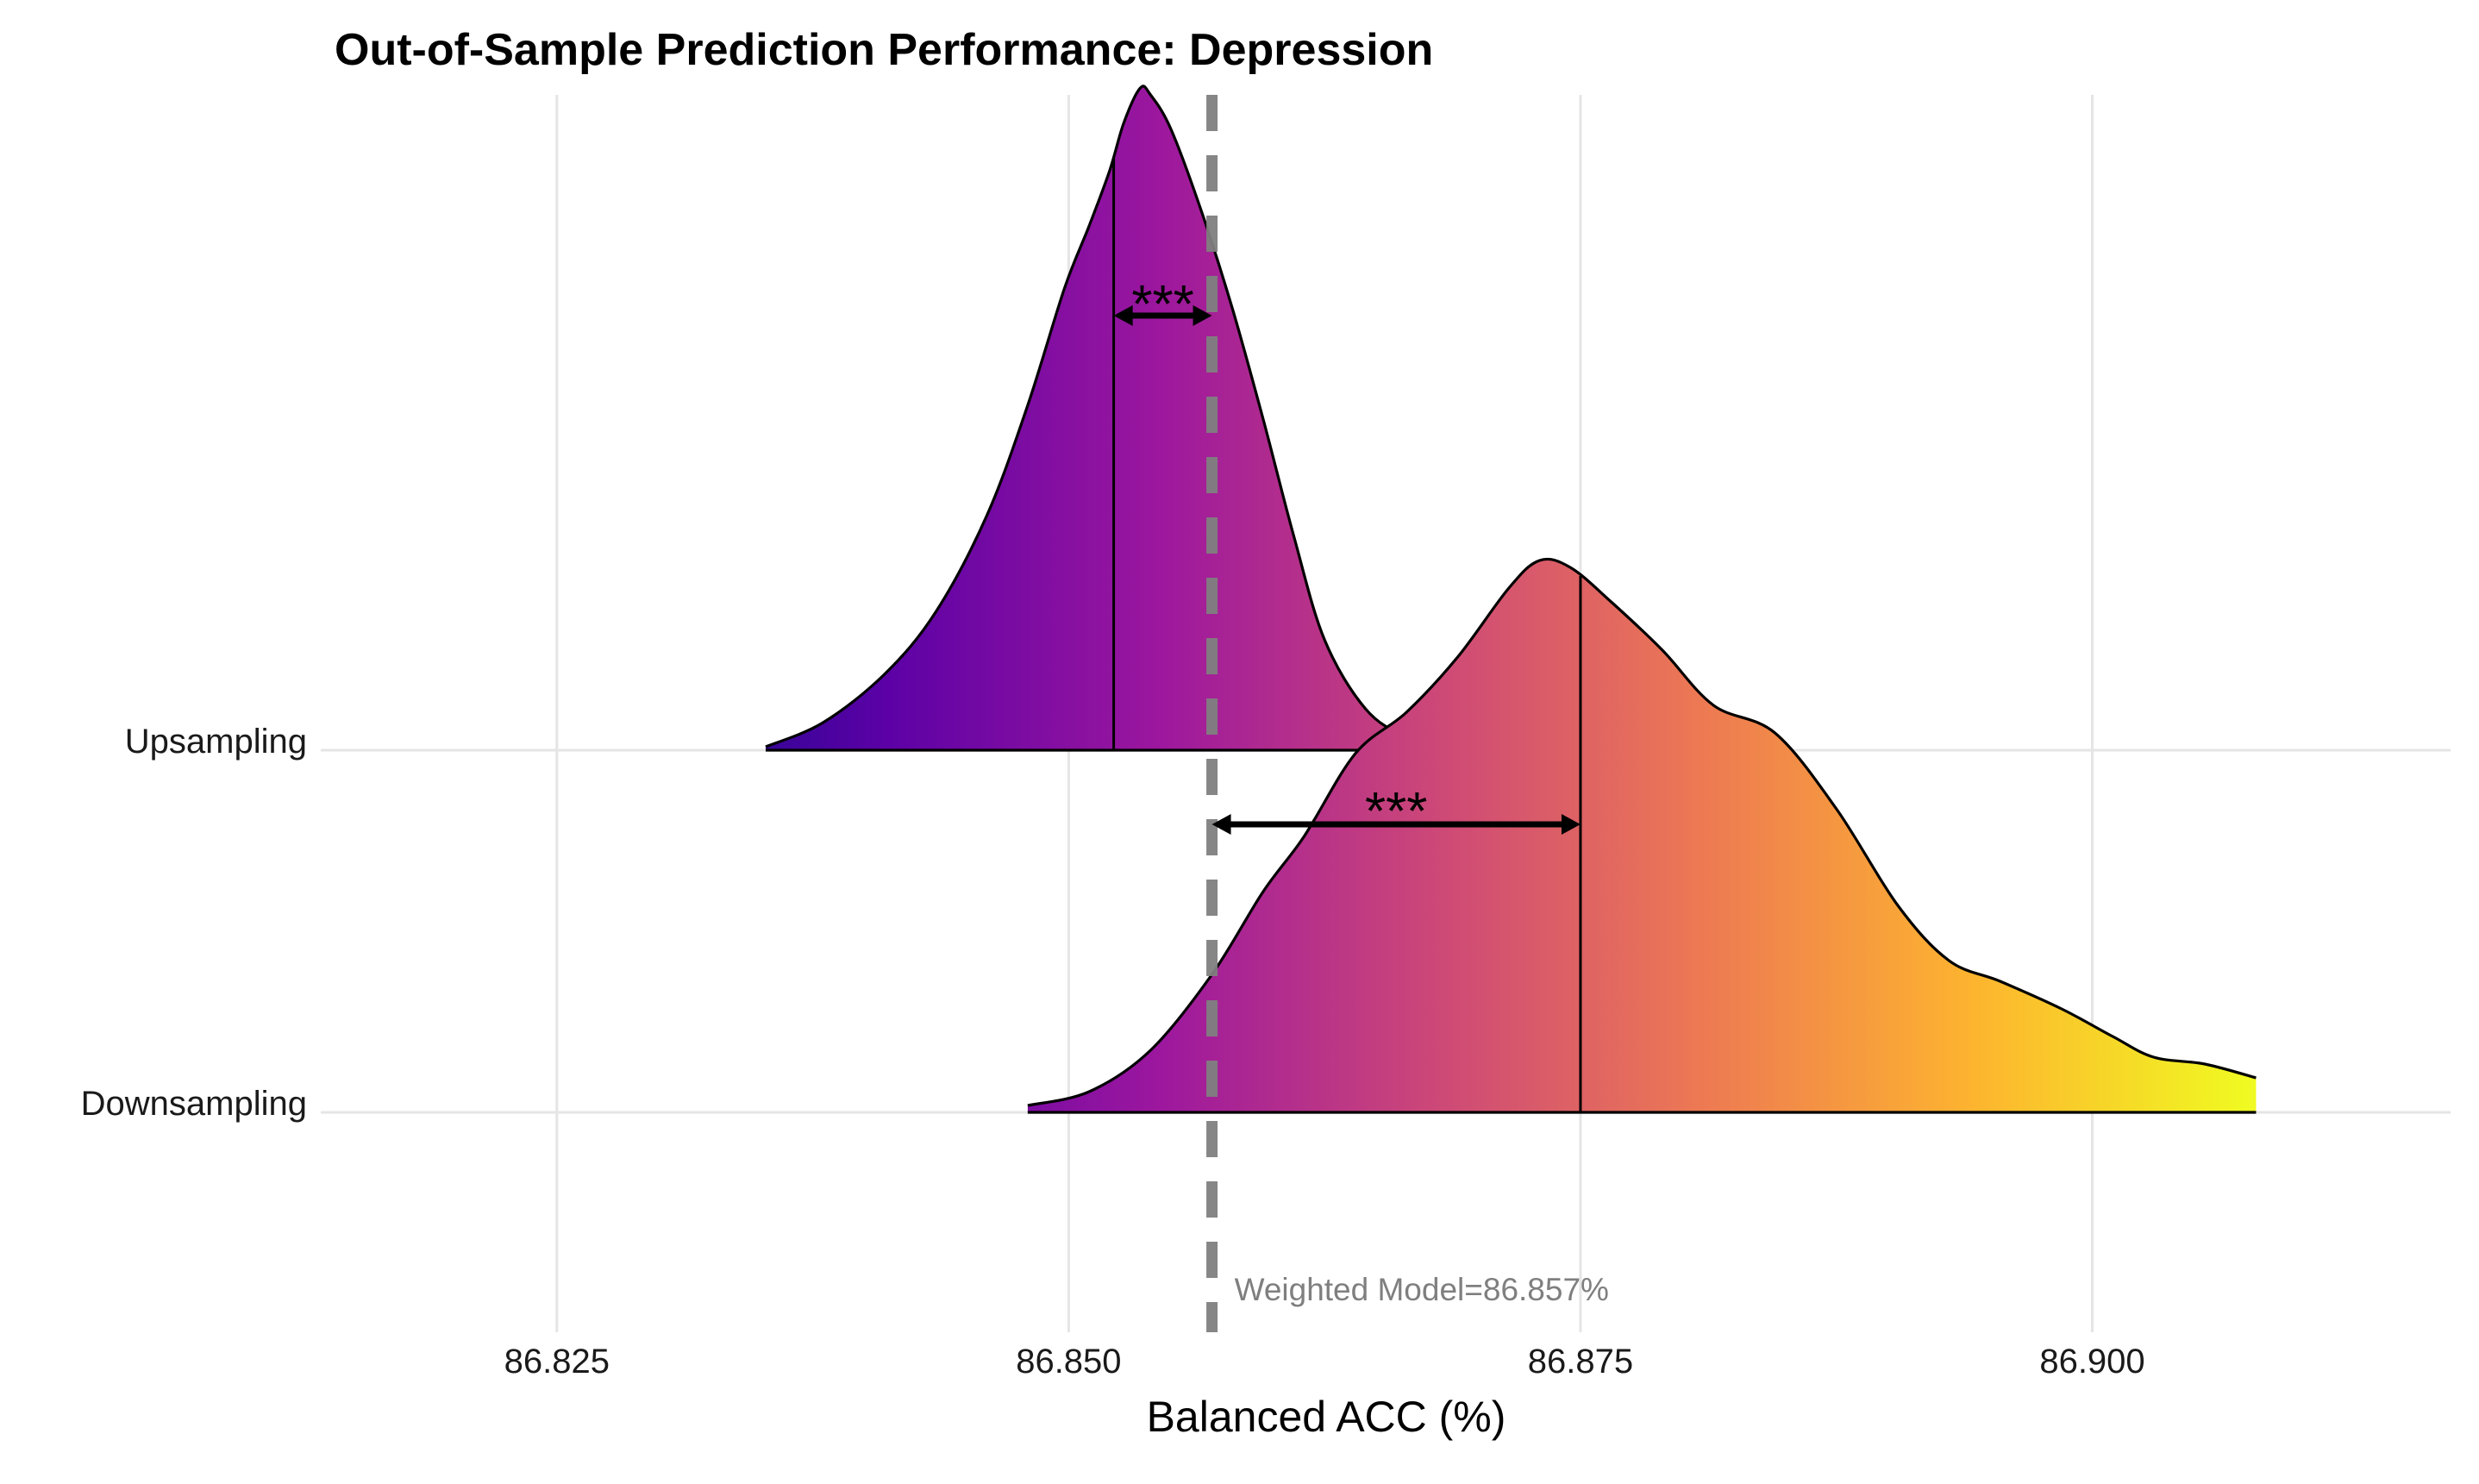 This screenshot has width=2479, height=1484. I want to click on x-tick-label: 86.850, so click(1069, 1362).